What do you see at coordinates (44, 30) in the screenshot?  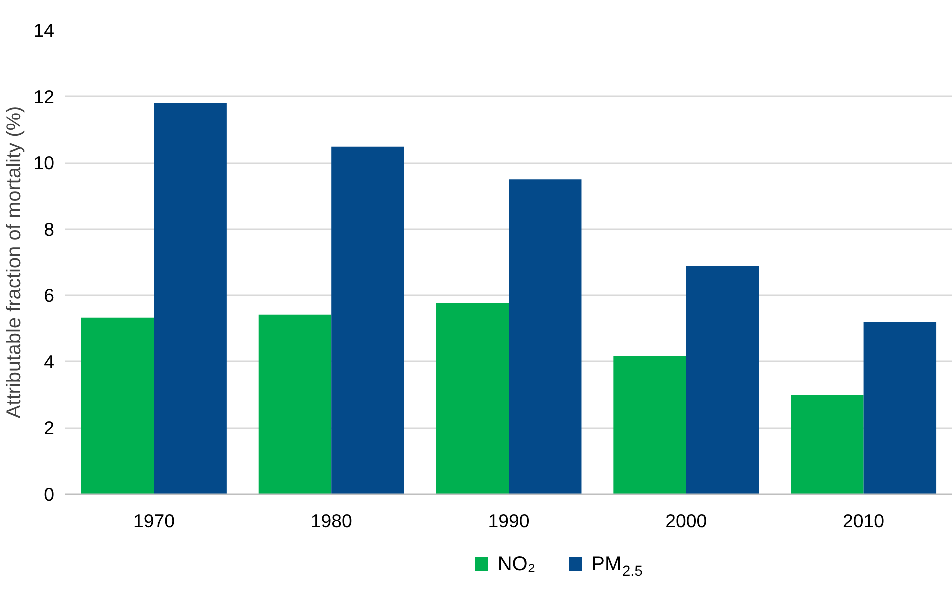 I see `y-tick-label: 14` at bounding box center [44, 30].